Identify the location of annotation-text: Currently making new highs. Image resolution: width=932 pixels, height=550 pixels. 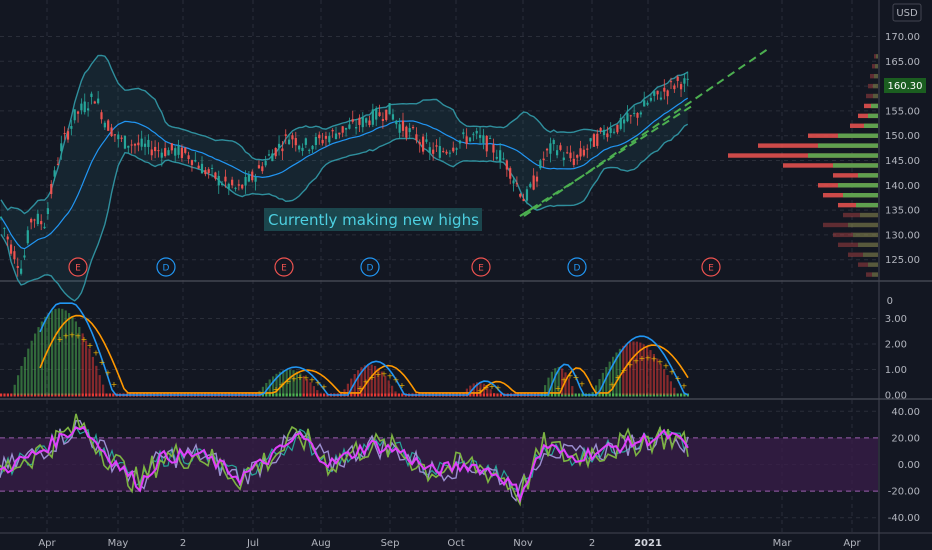
(373, 220).